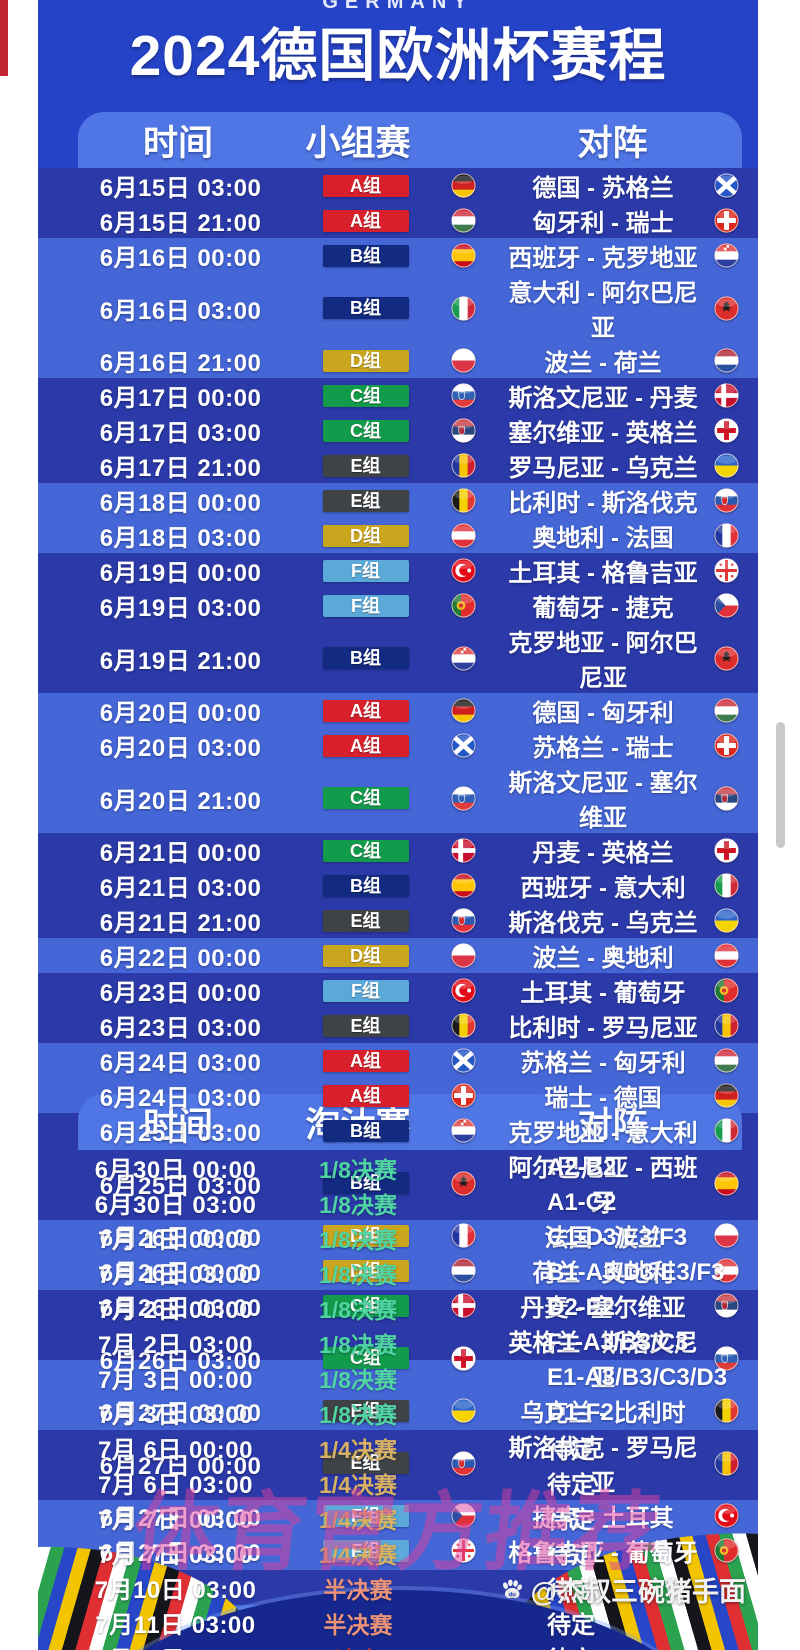 This screenshot has height=1650, width=800. Describe the element at coordinates (617, 1237) in the screenshot. I see `matchup-code: C1-D3/E3/F3` at that location.